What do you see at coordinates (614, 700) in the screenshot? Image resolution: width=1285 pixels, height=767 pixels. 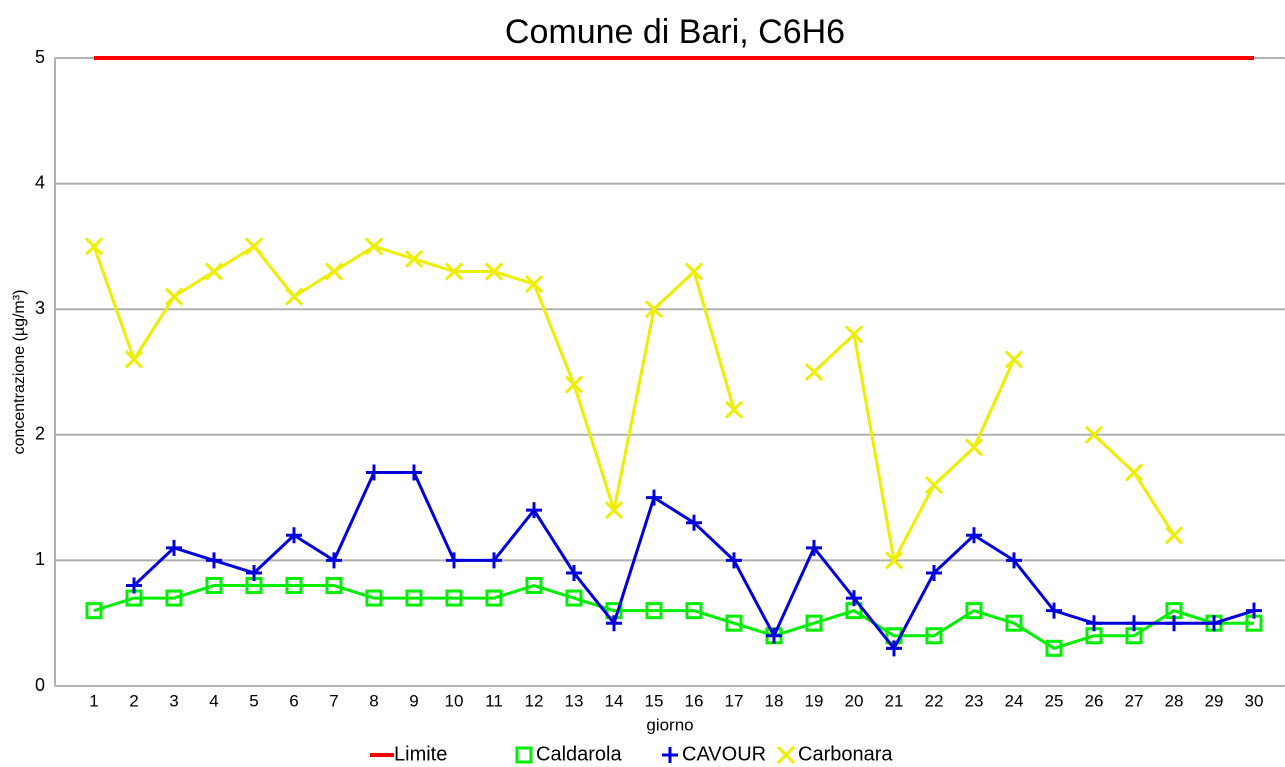 I see `x-tick-label: 14` at bounding box center [614, 700].